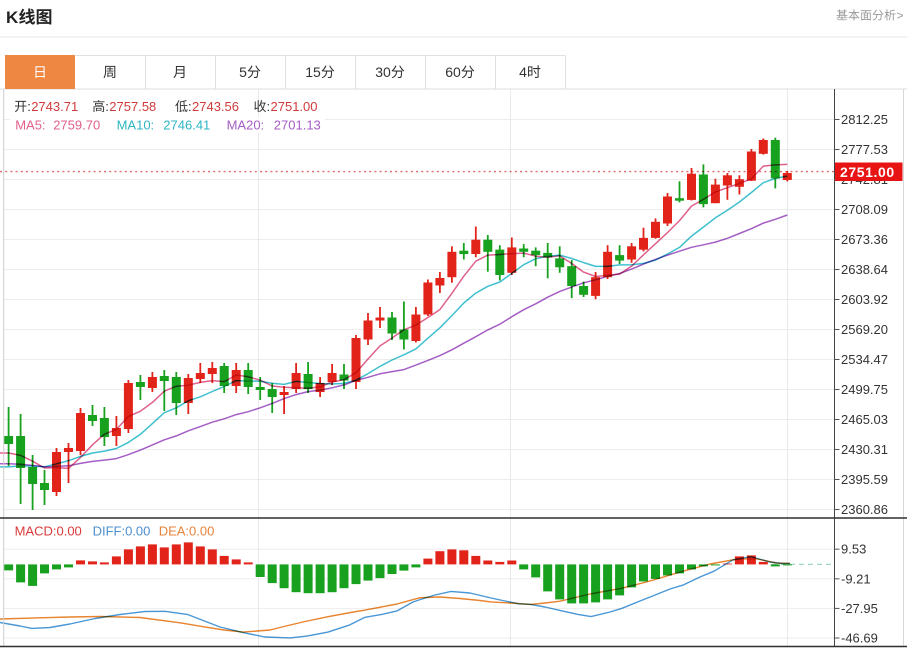 The width and height of the screenshot is (907, 651). I want to click on svg-text: MACD:0.00, so click(48, 531).